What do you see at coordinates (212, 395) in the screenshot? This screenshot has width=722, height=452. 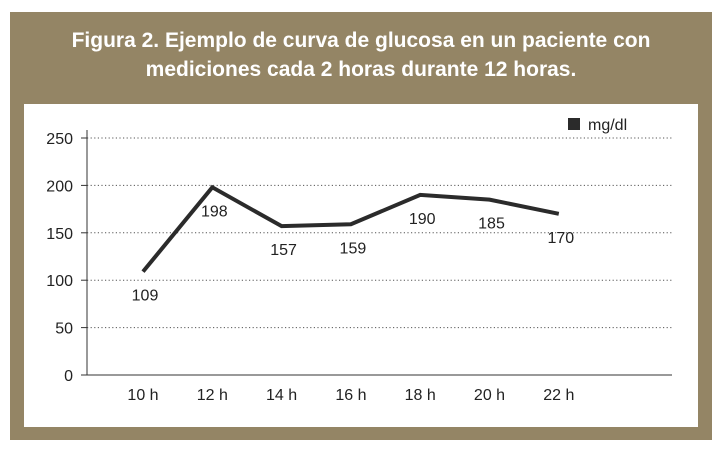 I see `x-tick-label-1: 12 h` at bounding box center [212, 395].